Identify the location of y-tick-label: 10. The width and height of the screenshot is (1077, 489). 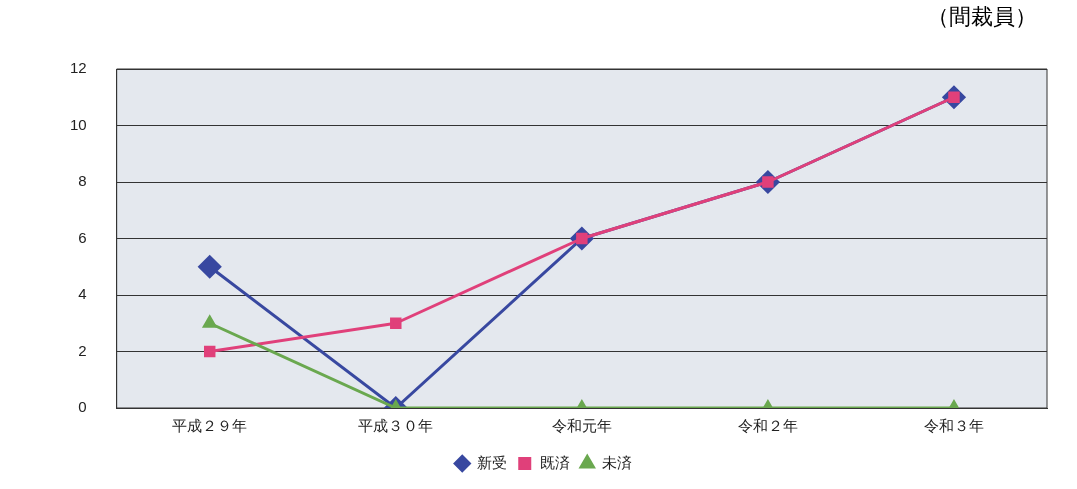
(78, 124).